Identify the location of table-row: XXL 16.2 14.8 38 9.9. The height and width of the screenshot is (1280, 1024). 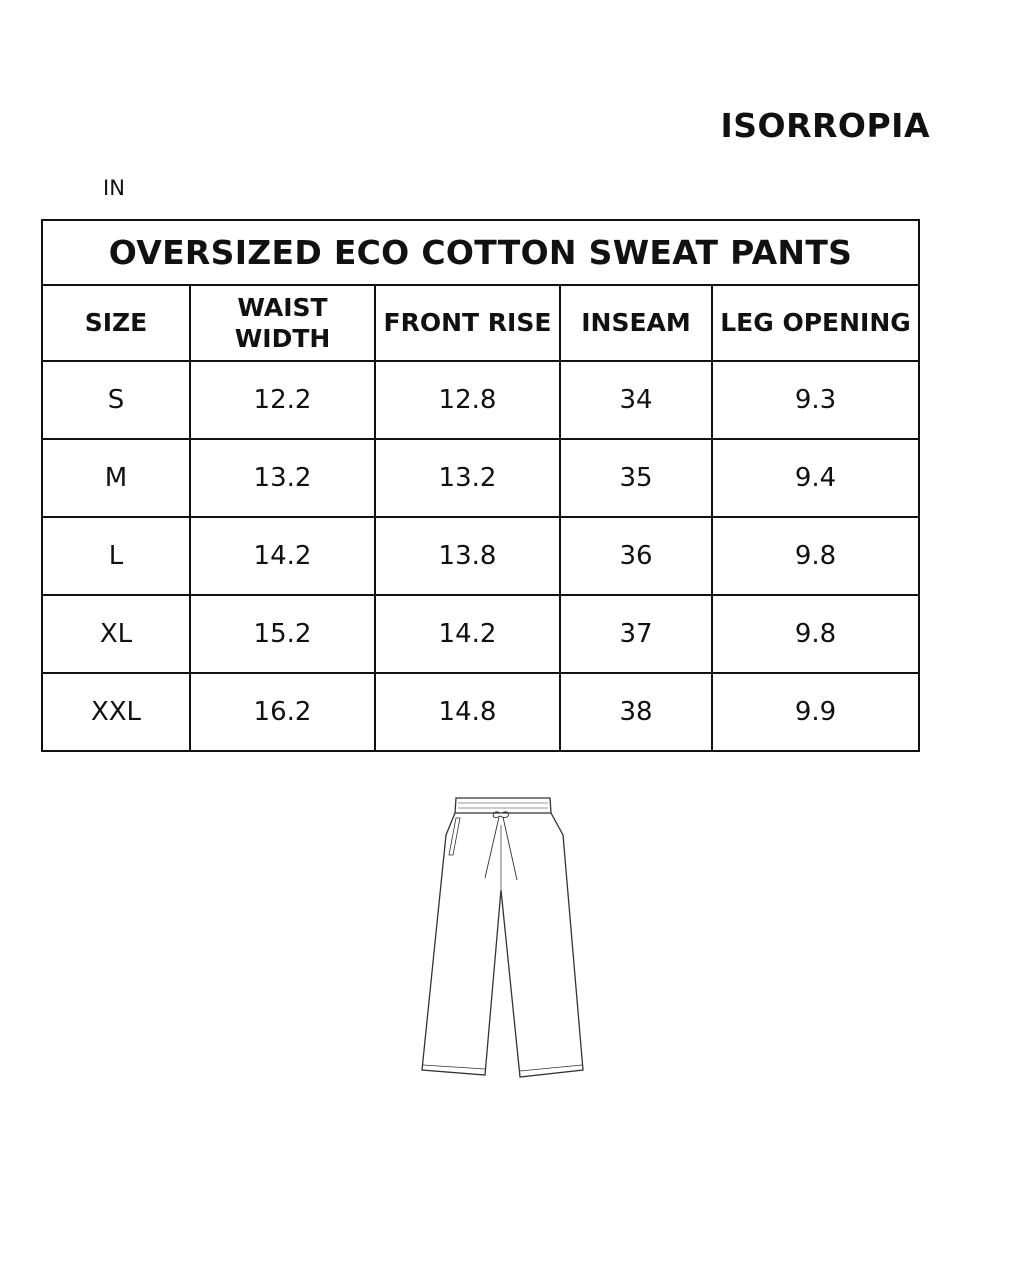
(480, 712).